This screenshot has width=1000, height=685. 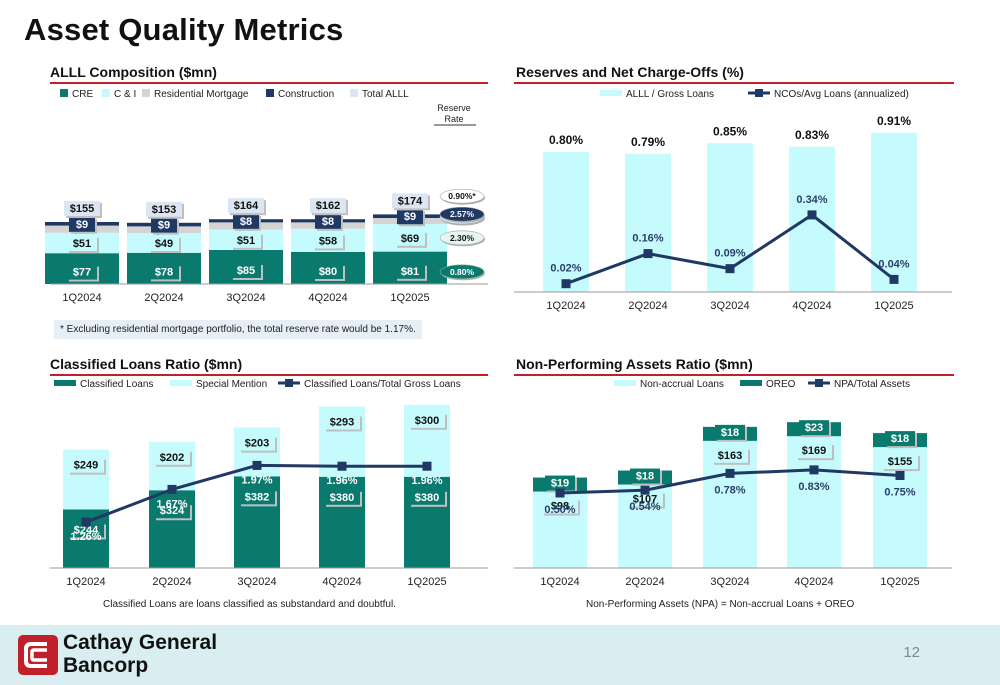 I want to click on line-label-2q2024: 1.67%, so click(x=171, y=504).